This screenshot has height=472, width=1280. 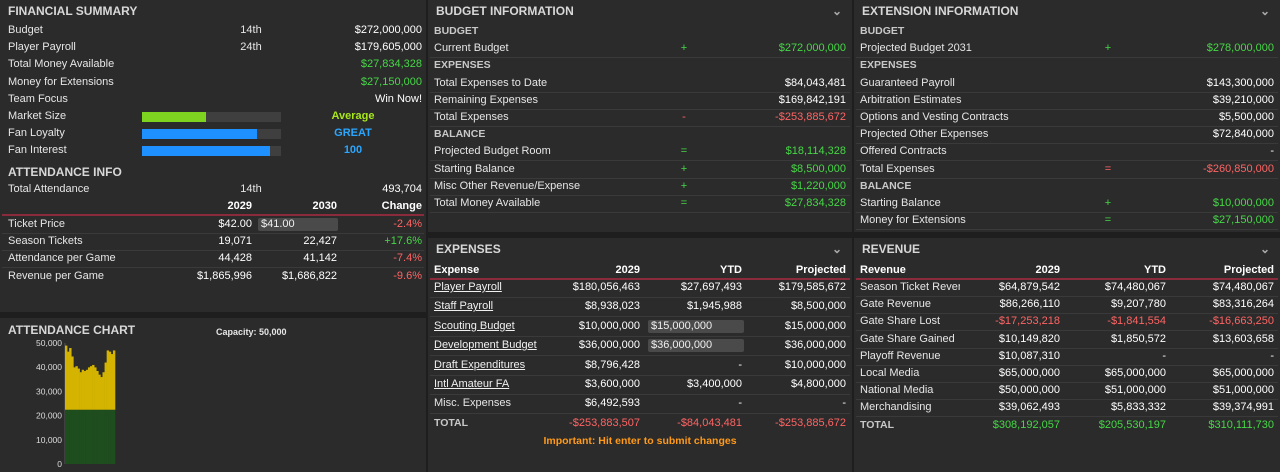 I want to click on expense-ytd: $27,697,493, so click(x=711, y=287).